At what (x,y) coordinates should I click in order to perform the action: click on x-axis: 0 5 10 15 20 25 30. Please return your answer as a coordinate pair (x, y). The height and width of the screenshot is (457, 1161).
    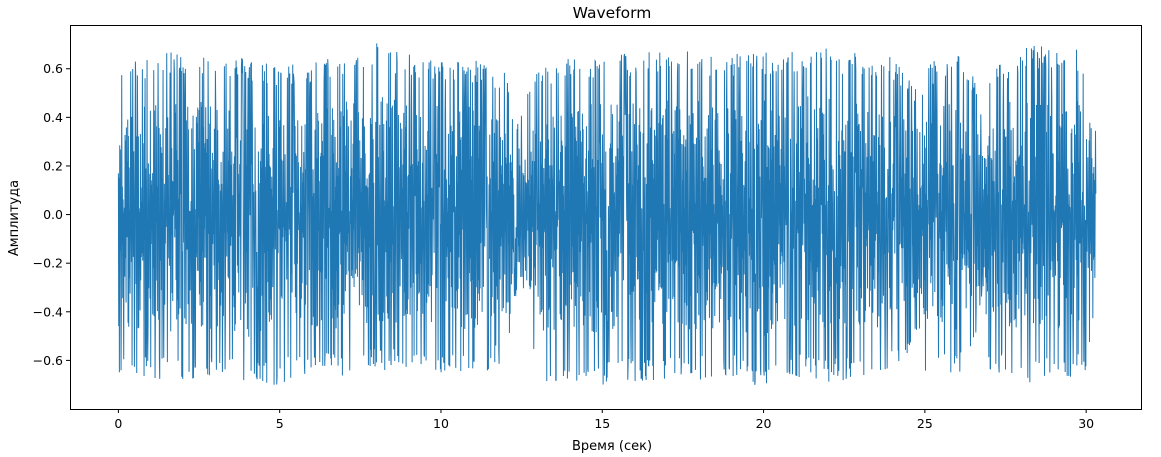
    Looking at the image, I should click on (604, 420).